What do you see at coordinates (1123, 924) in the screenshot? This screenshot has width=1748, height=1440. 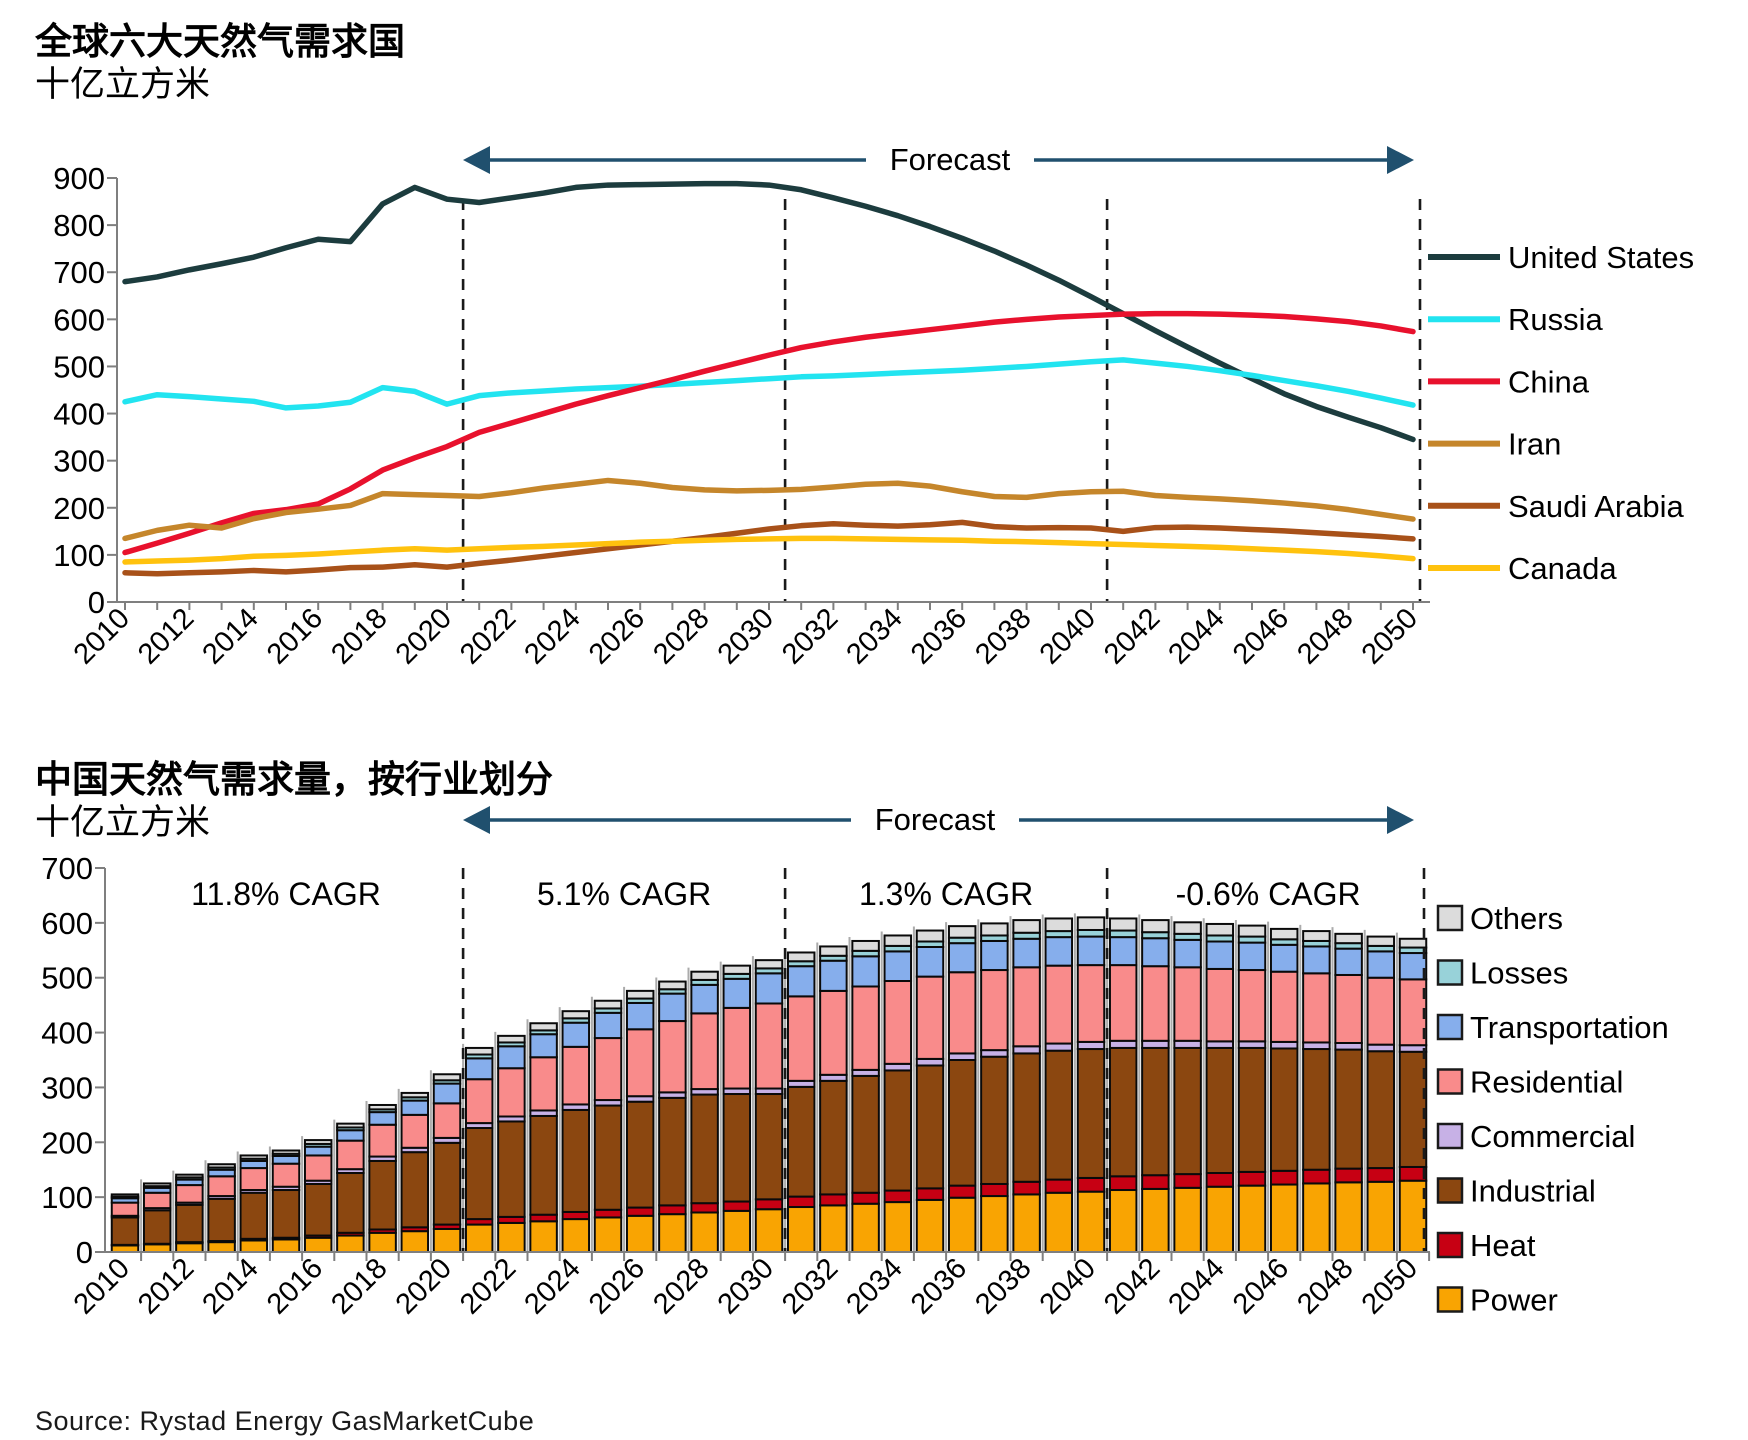 I see `bar-2041-others` at bounding box center [1123, 924].